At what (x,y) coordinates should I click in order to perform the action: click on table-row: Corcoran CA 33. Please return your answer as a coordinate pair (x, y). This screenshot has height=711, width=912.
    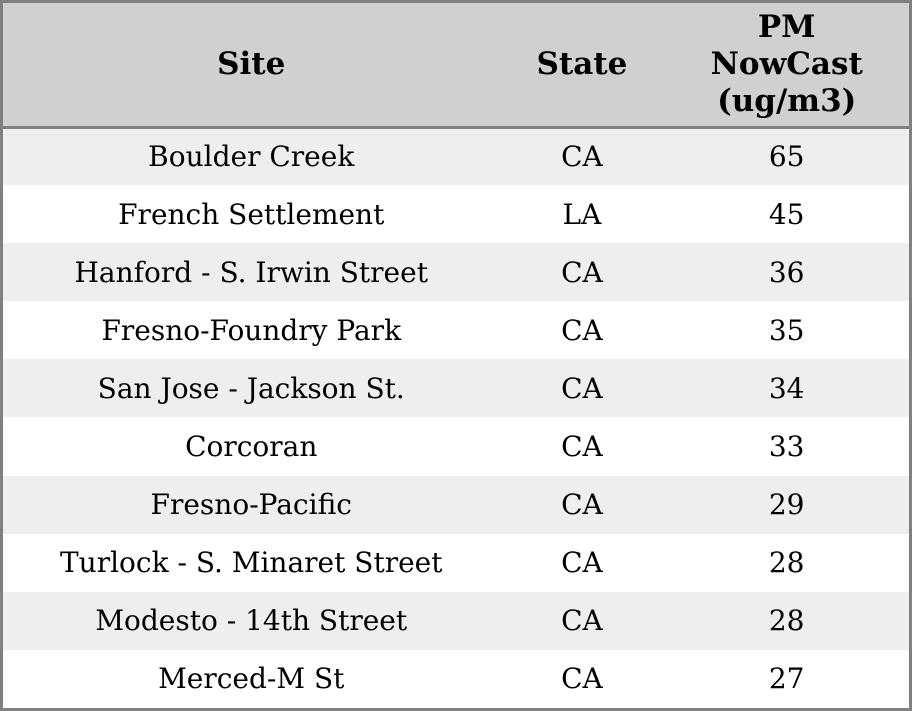
    Looking at the image, I should click on (456, 446).